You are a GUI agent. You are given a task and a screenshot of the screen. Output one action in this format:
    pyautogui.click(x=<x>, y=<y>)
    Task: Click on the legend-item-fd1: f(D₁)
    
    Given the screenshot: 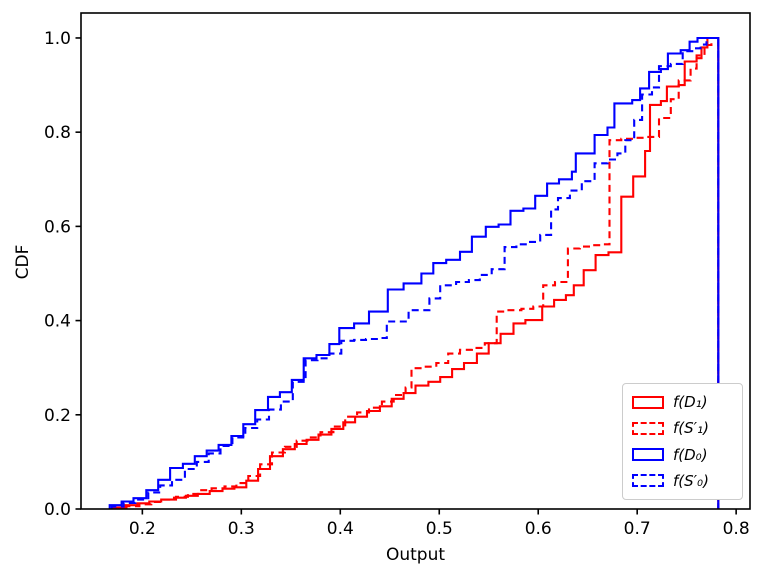 What is the action you would take?
    pyautogui.click(x=682, y=402)
    